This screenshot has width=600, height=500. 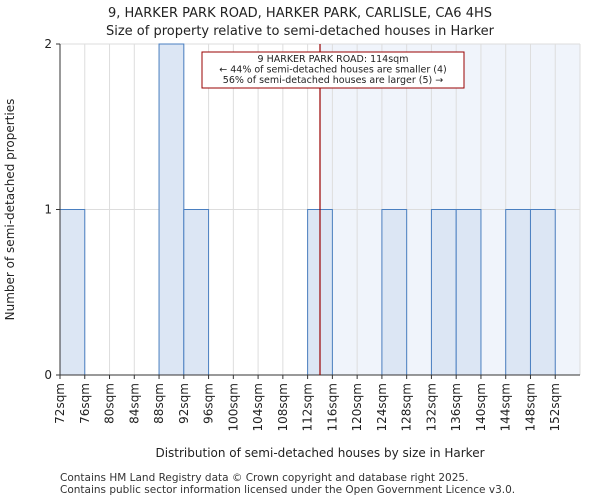 I want to click on y-tick-label: 1, so click(x=48, y=210).